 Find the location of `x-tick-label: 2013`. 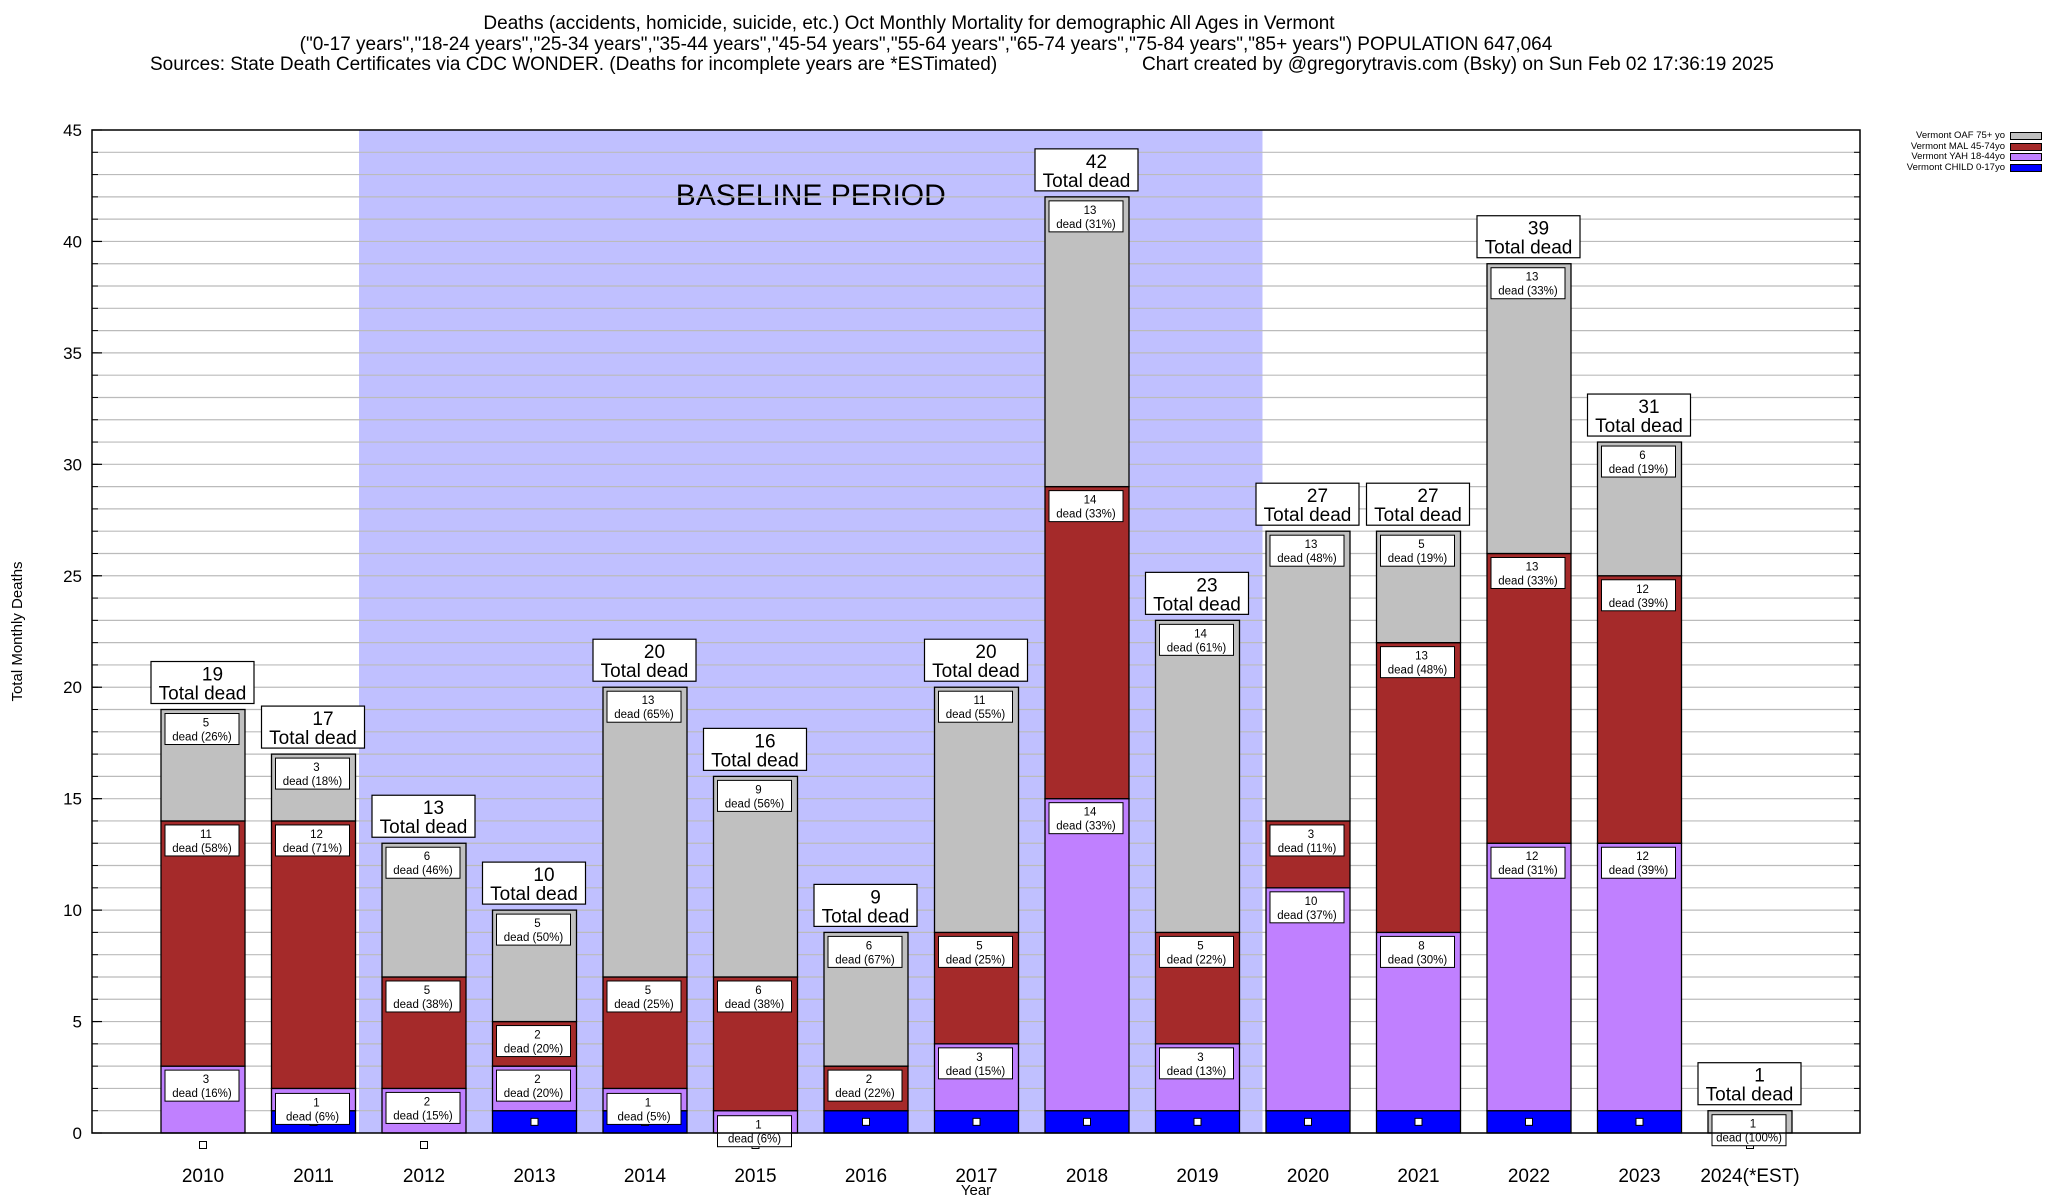

x-tick-label: 2013 is located at coordinates (534, 1176).